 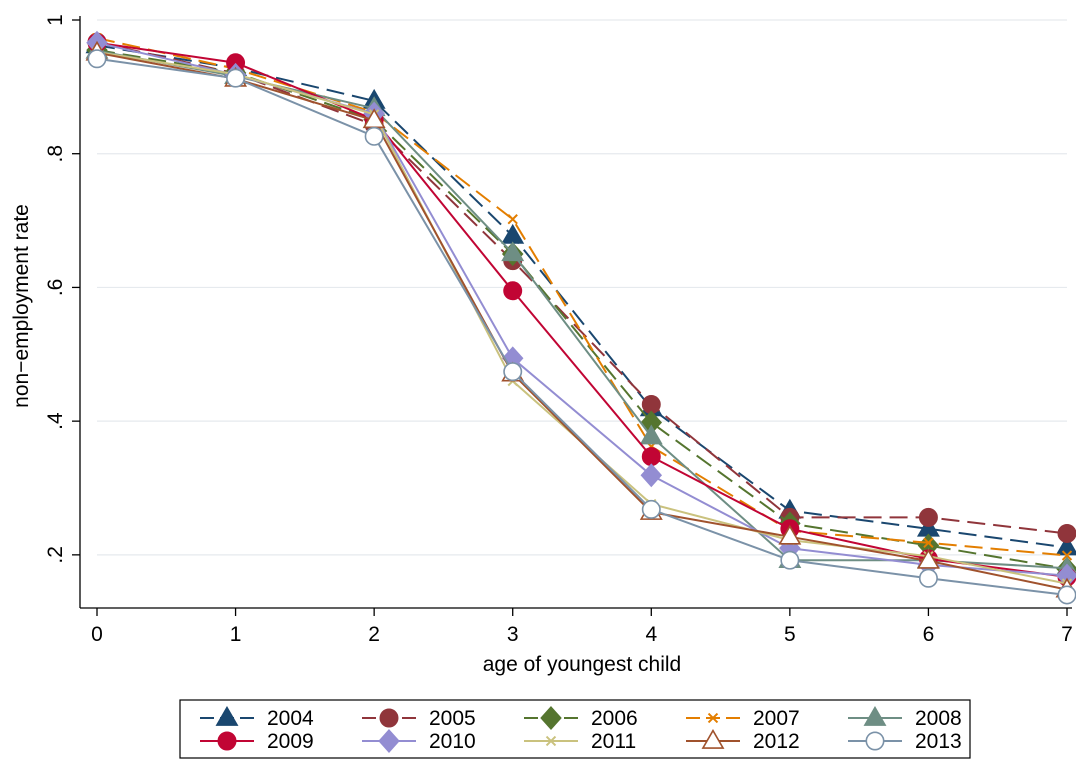 What do you see at coordinates (55, 20) in the screenshot?
I see `y-tick-label: 1` at bounding box center [55, 20].